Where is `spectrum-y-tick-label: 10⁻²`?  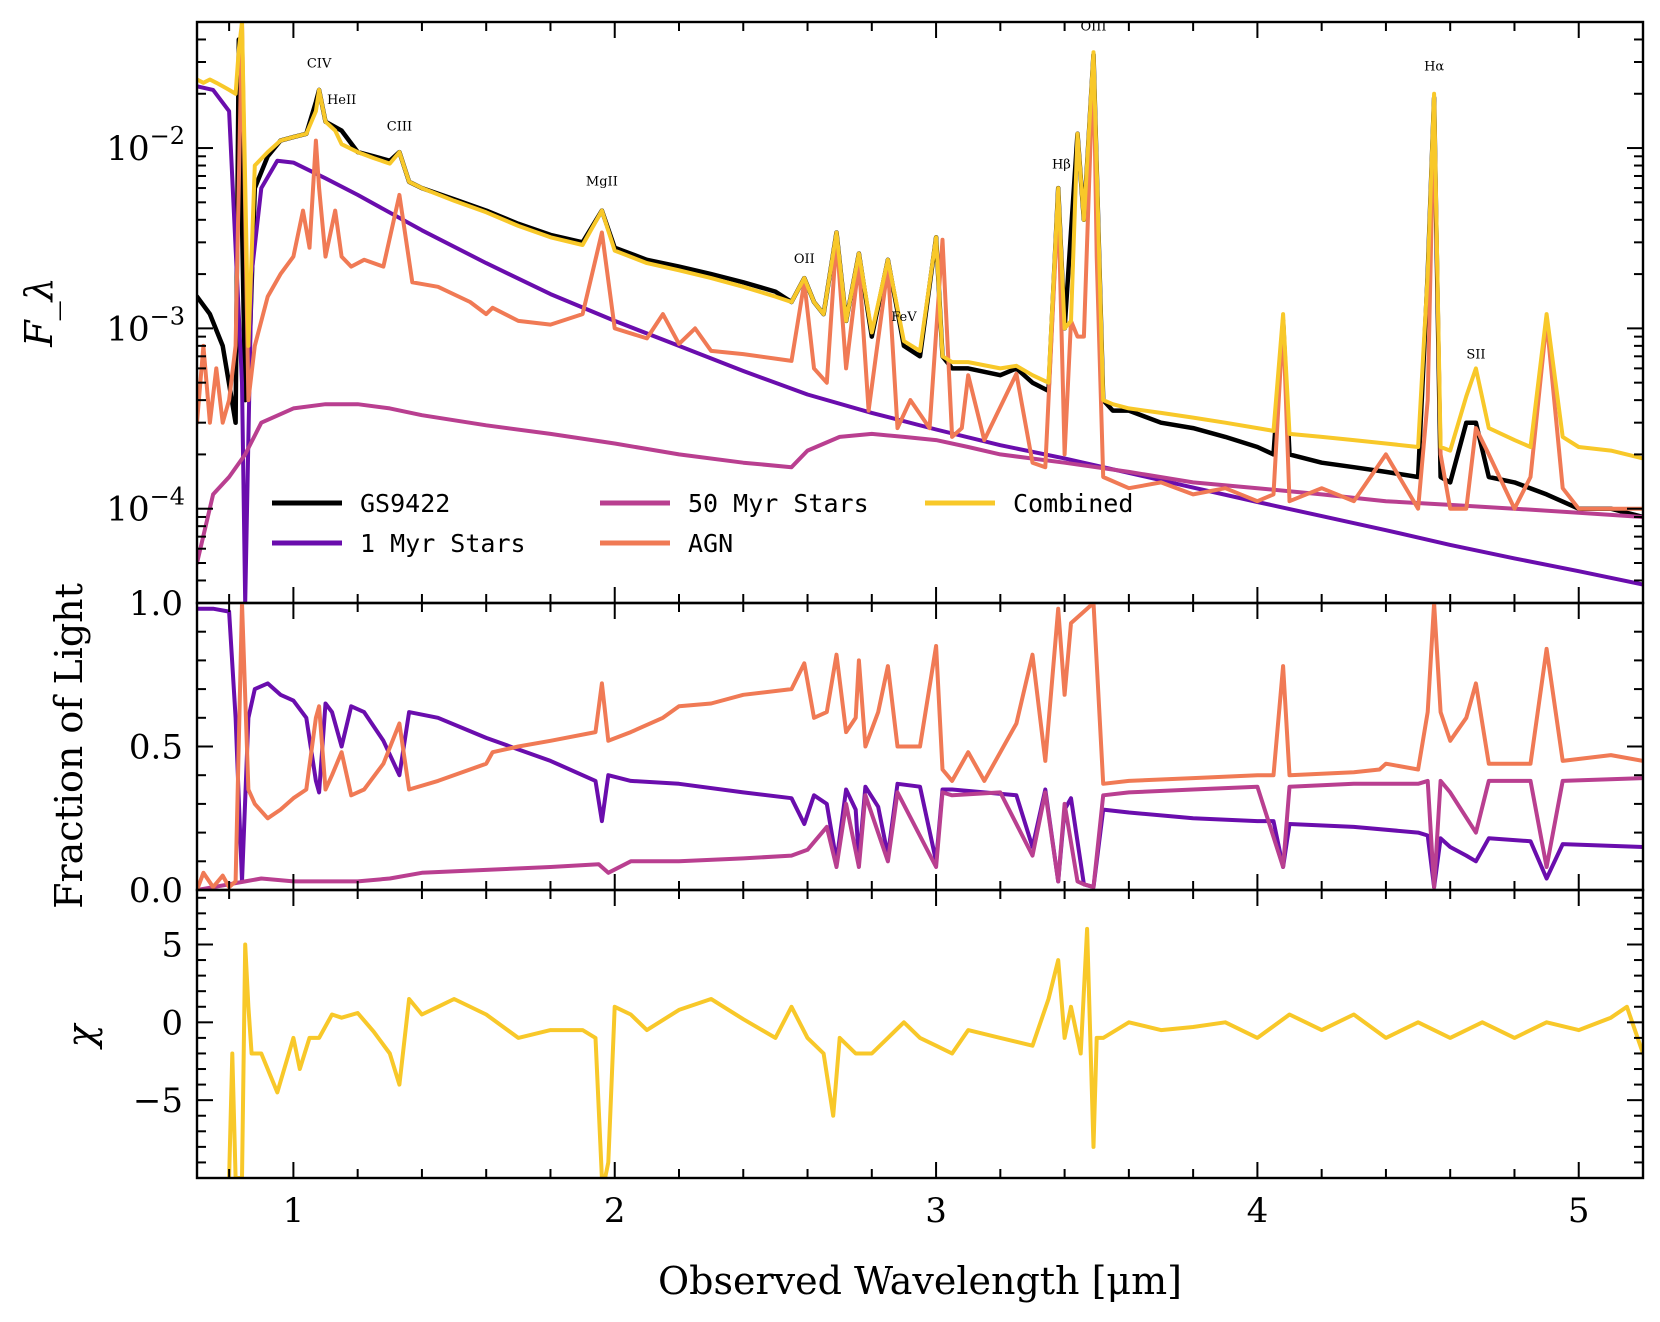 spectrum-y-tick-label: 10⁻² is located at coordinates (145, 145).